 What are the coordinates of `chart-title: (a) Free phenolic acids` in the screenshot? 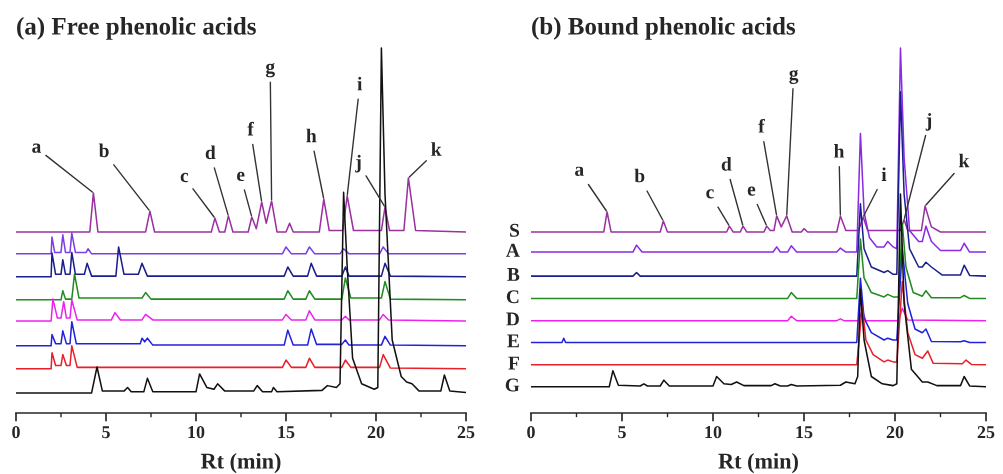 It's located at (136, 28).